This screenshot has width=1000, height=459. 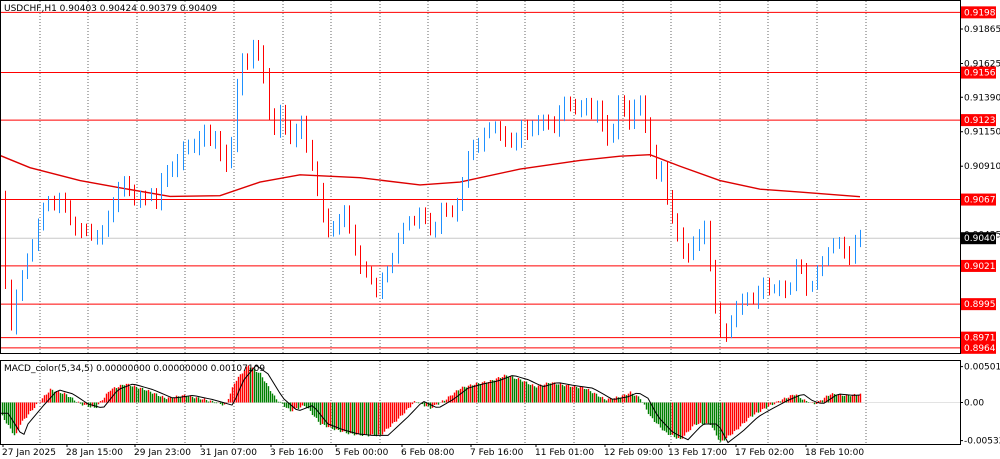 I want to click on current-price-bg, so click(x=978, y=238).